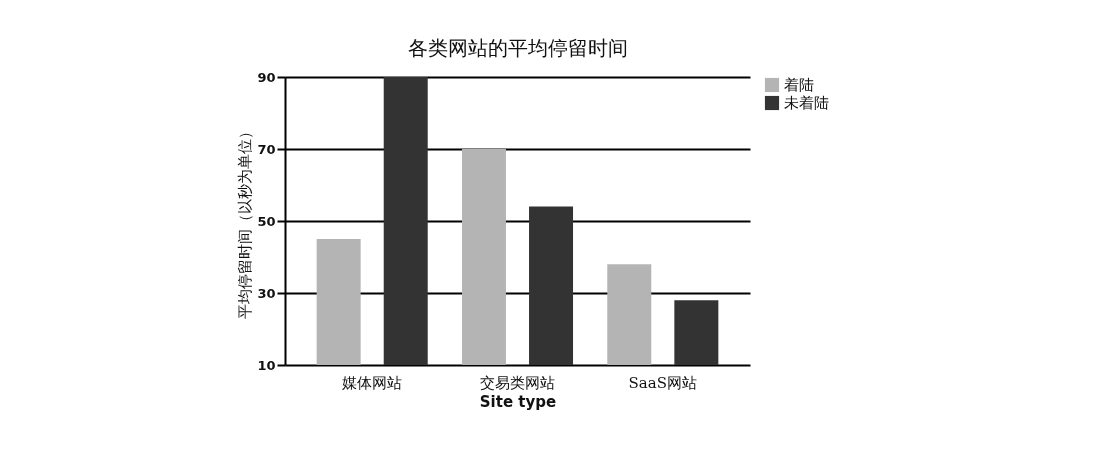 This screenshot has height=457, width=1113. What do you see at coordinates (517, 48) in the screenshot?
I see `chart-title: 各类网站的平均停留时间` at bounding box center [517, 48].